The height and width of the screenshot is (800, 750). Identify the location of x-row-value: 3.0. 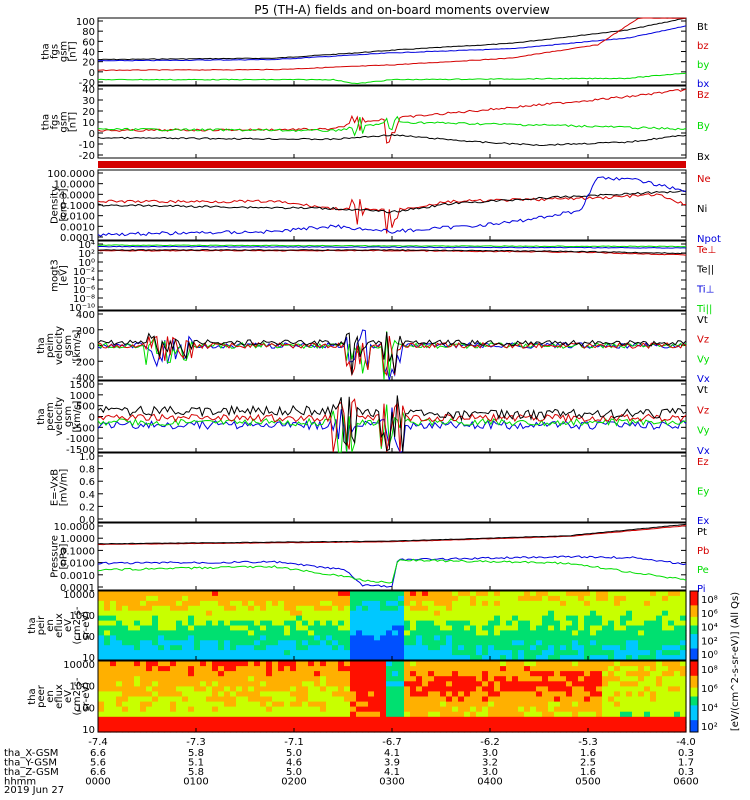
(490, 772).